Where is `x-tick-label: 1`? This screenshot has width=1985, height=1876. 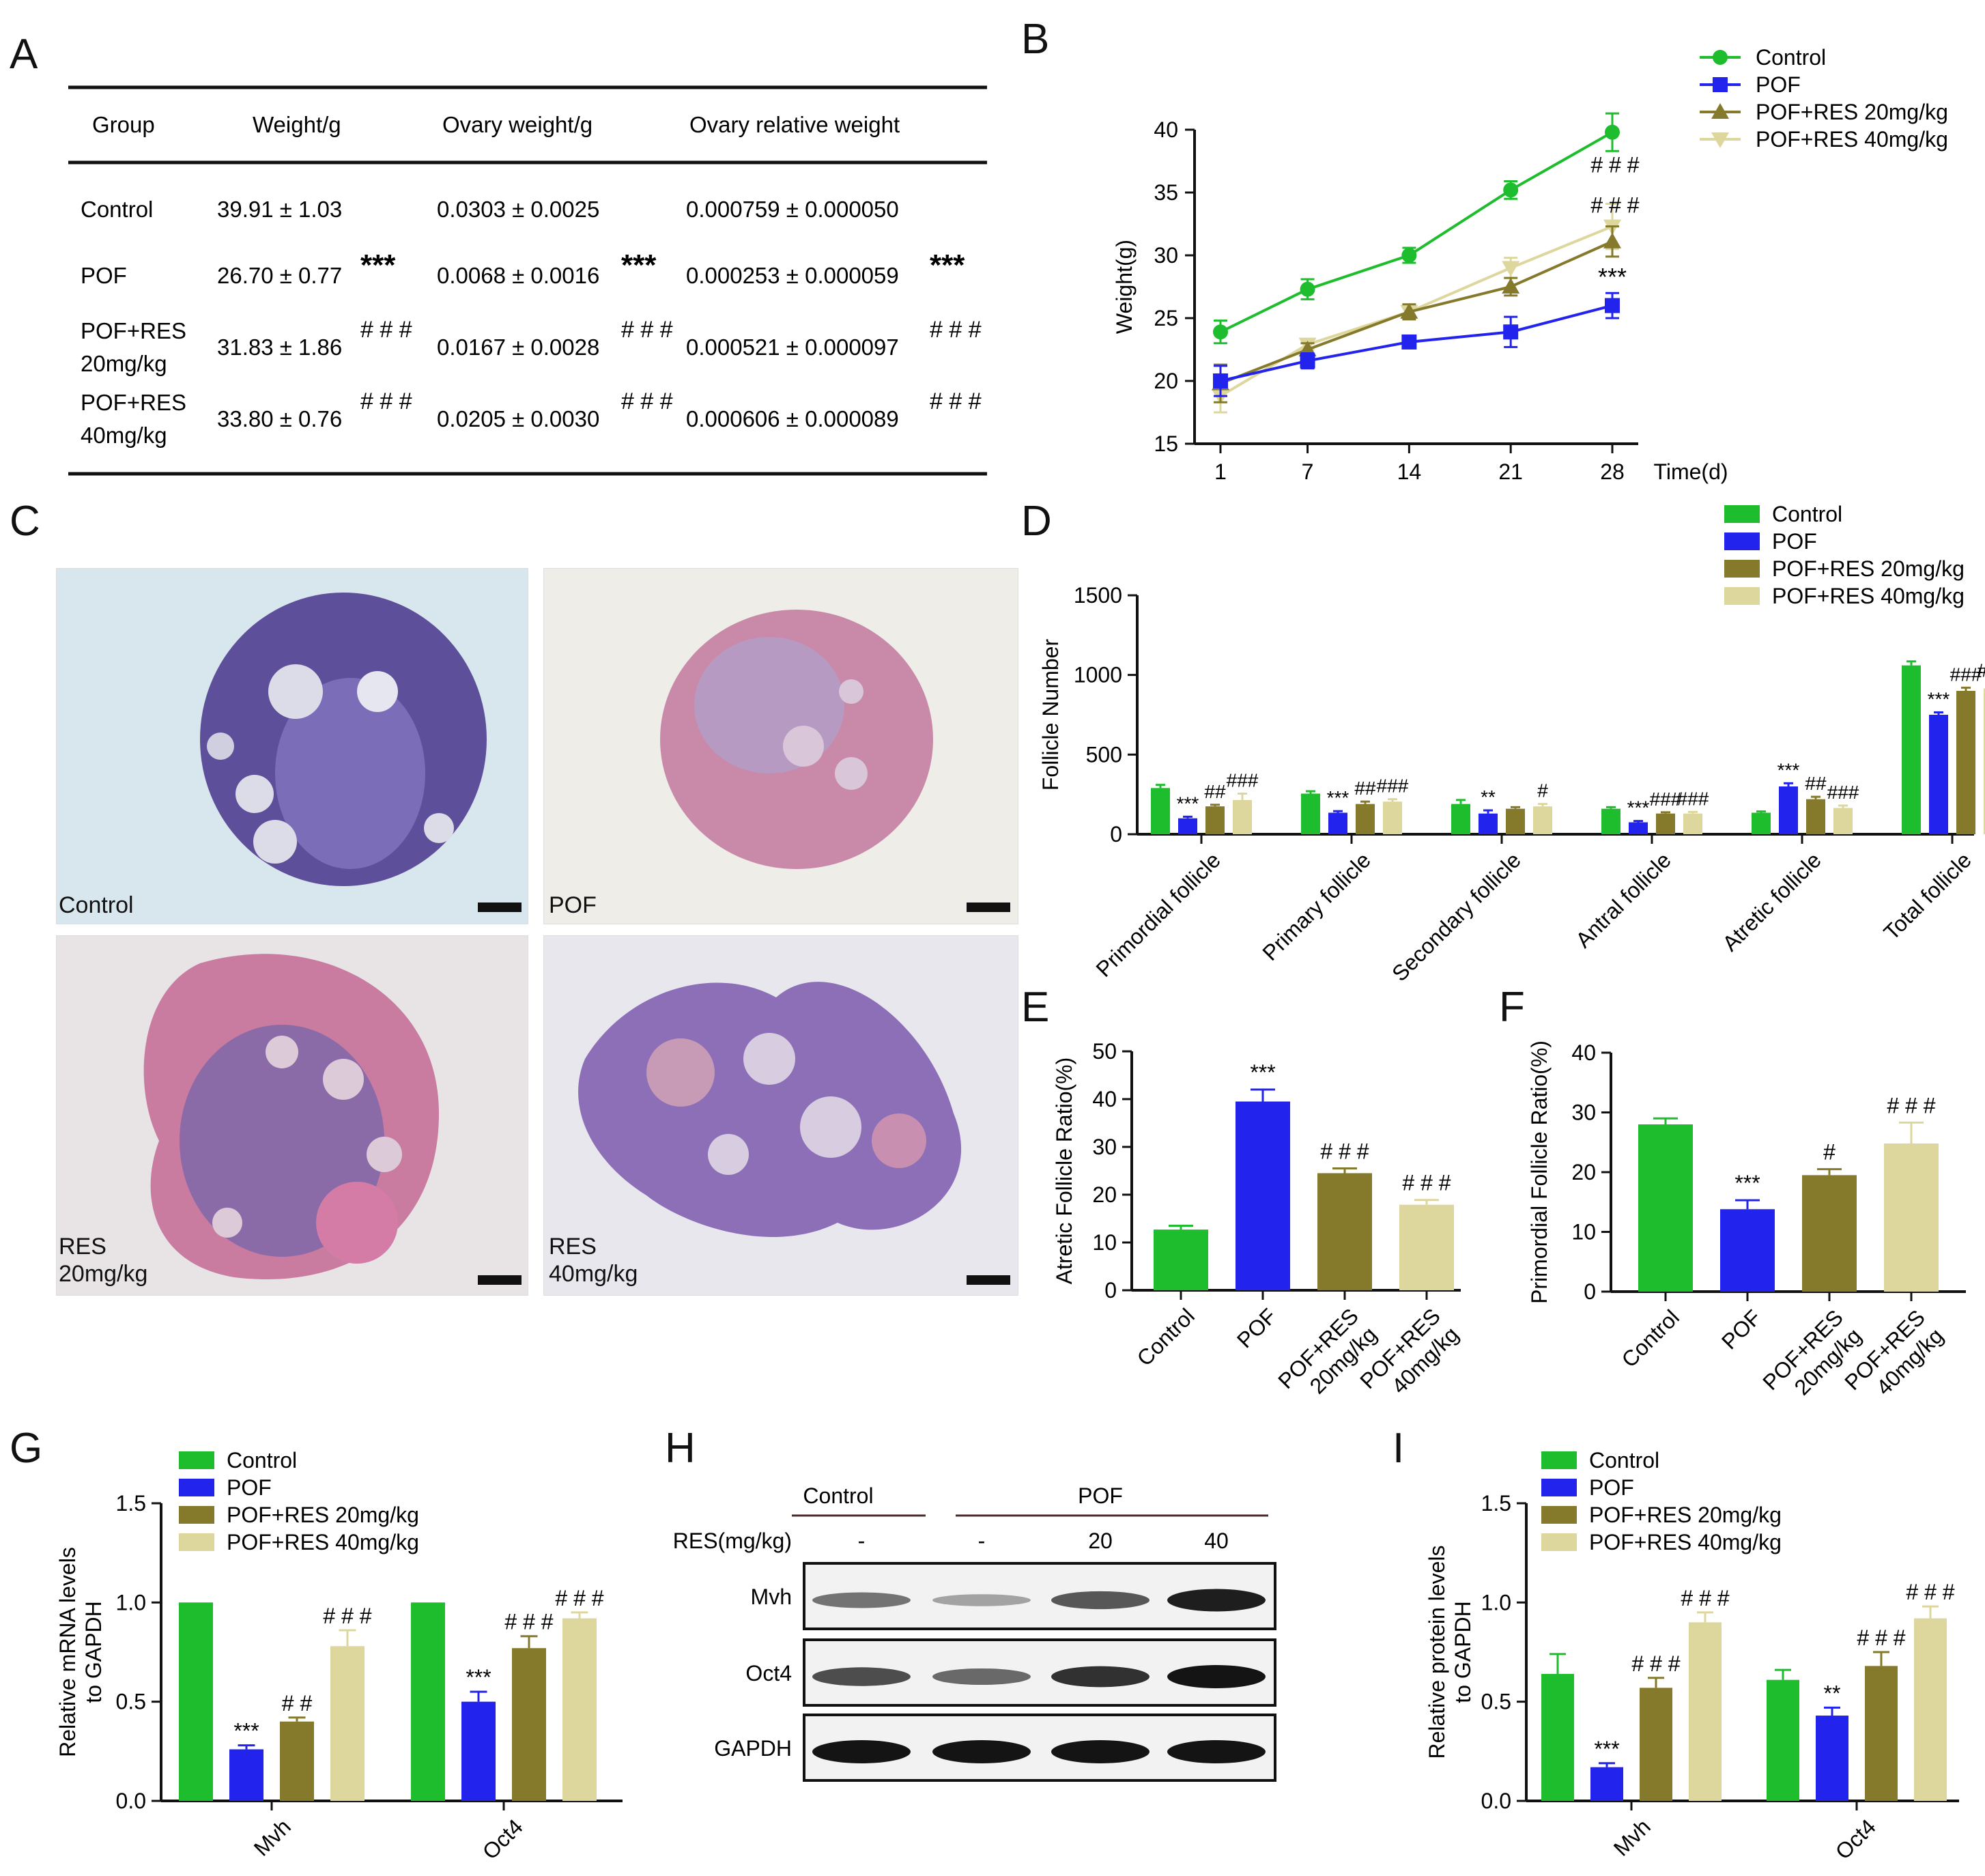 x-tick-label: 1 is located at coordinates (1220, 471).